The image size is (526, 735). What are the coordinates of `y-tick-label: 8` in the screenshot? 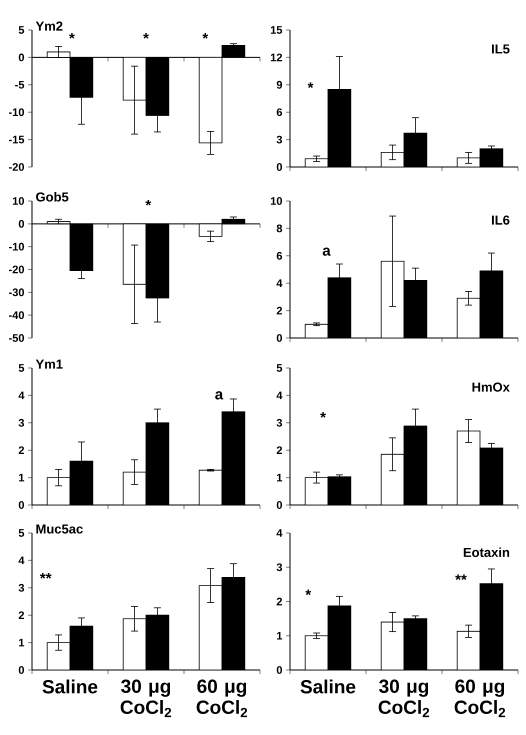 It's located at (279, 228).